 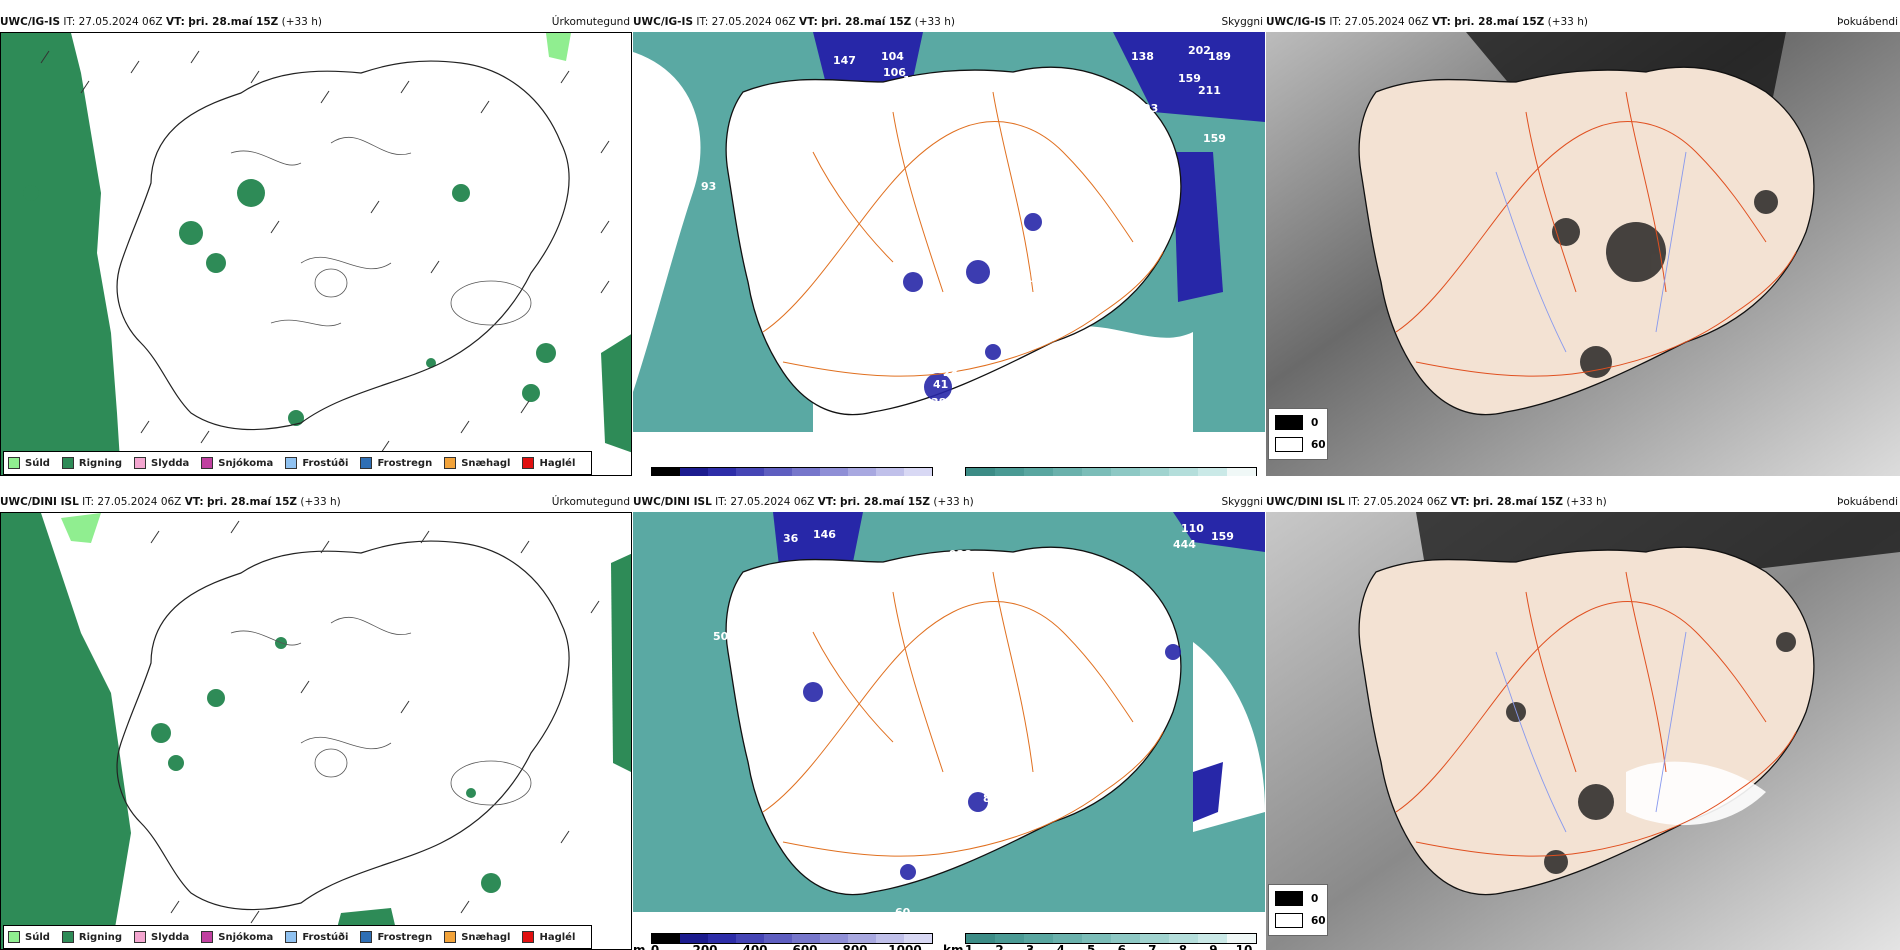 I want to click on legend-label: Frostúði, so click(x=325, y=937).